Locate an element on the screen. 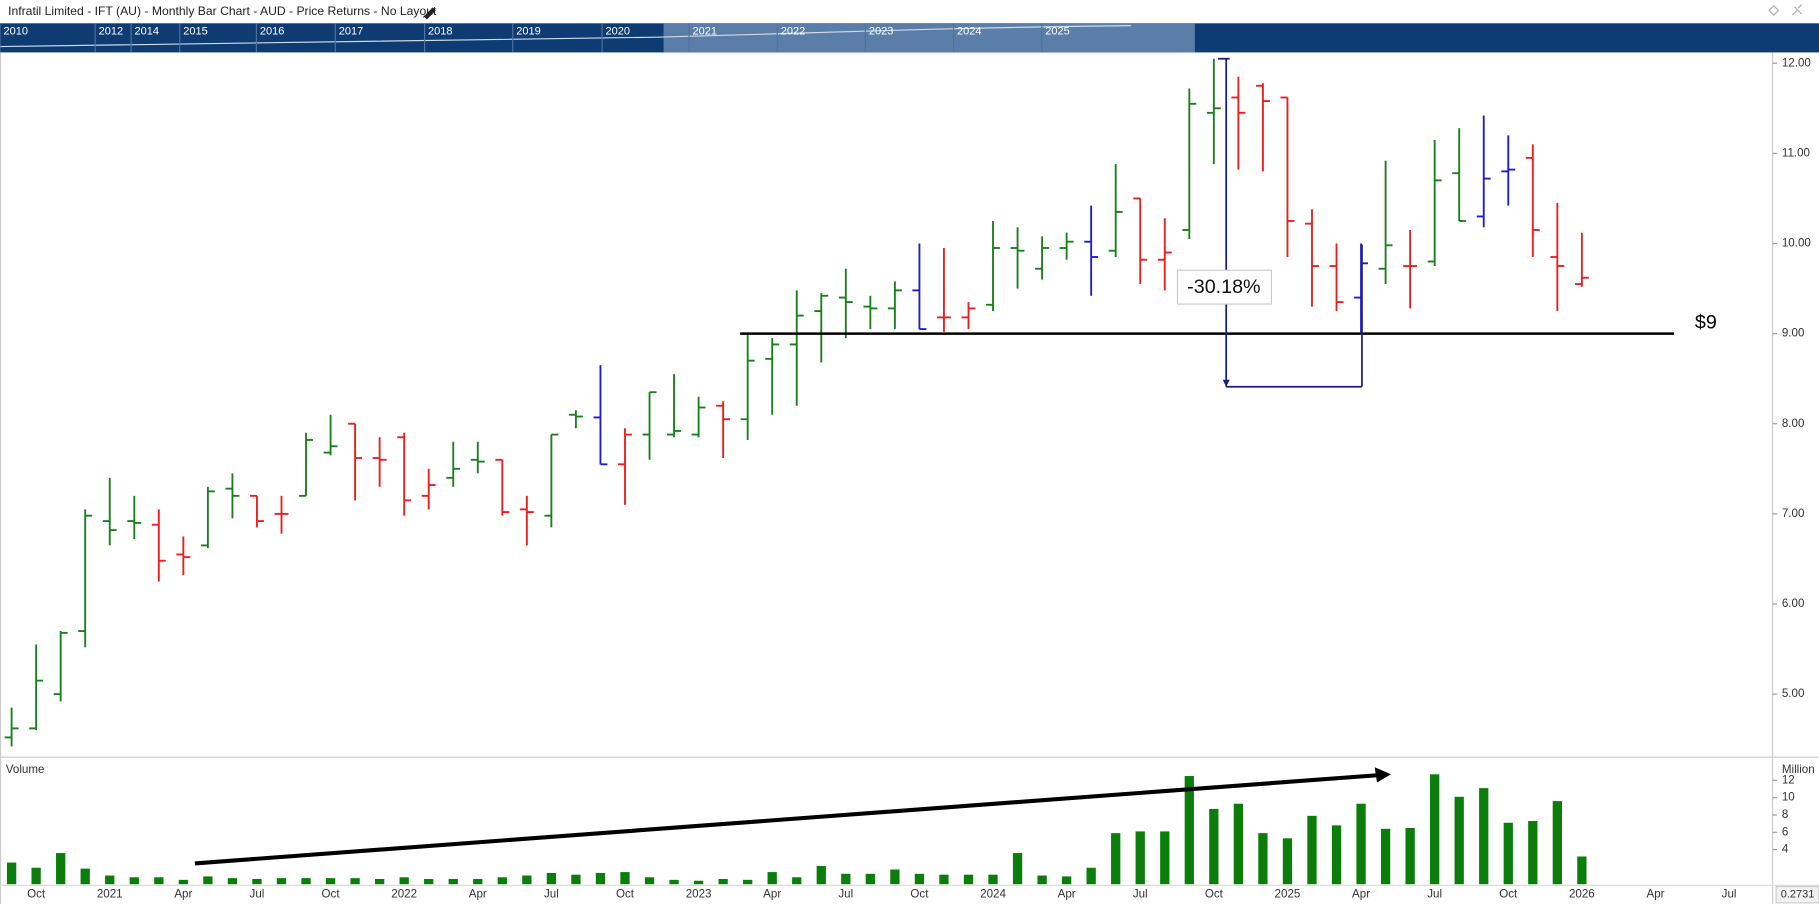 This screenshot has width=1819, height=904. x-tick-label: 2021 is located at coordinates (110, 894).